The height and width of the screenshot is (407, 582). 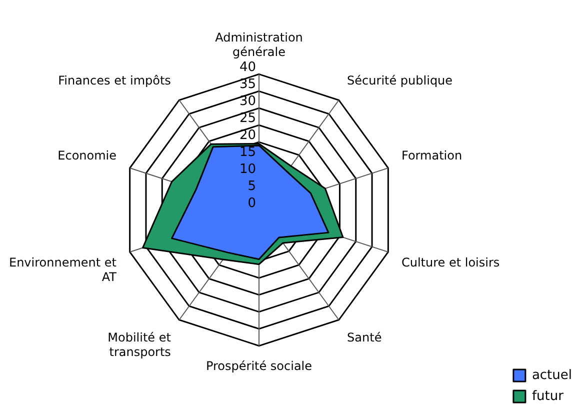 I want to click on y-tick-label: 10, so click(x=247, y=169).